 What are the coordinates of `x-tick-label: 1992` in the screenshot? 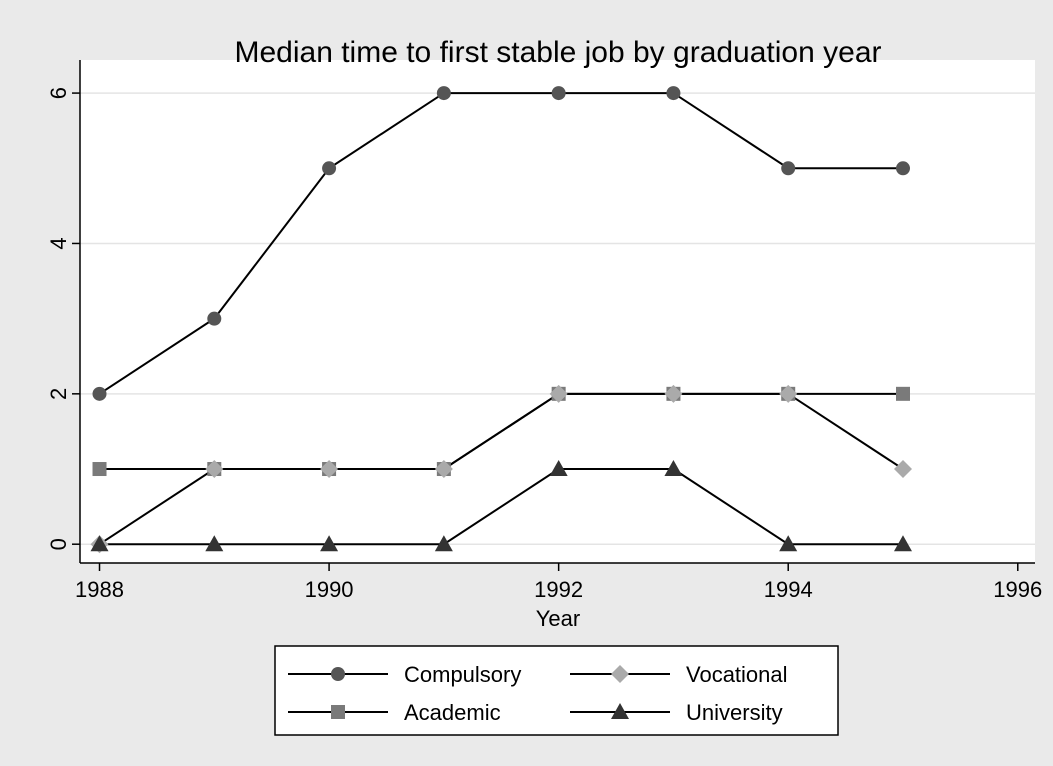 It's located at (558, 589).